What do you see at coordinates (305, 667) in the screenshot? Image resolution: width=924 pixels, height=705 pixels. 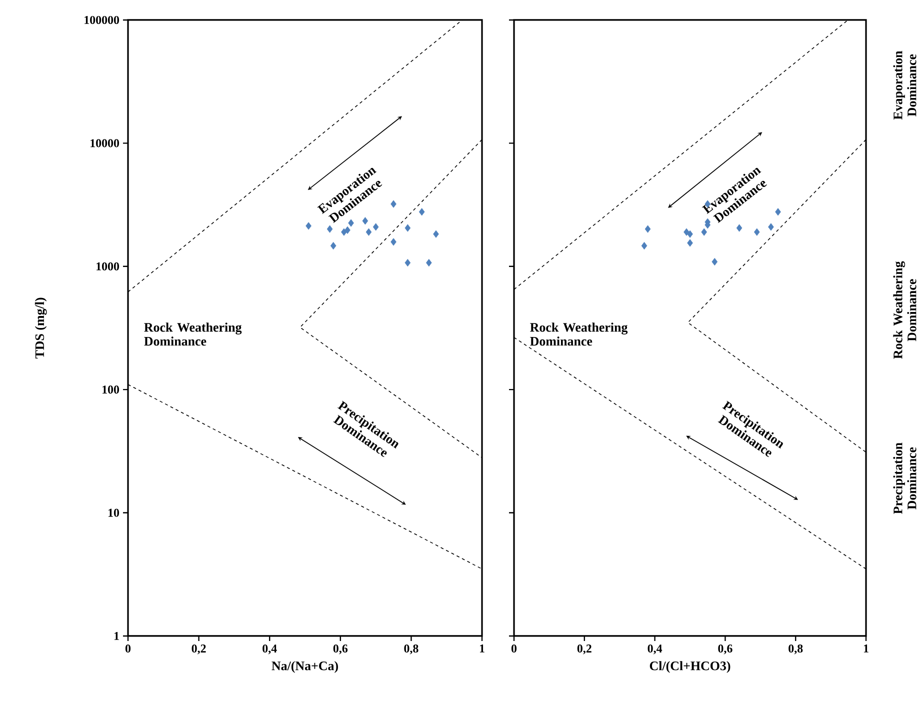 I see `x-axis-title: Na/(Na+Ca)` at bounding box center [305, 667].